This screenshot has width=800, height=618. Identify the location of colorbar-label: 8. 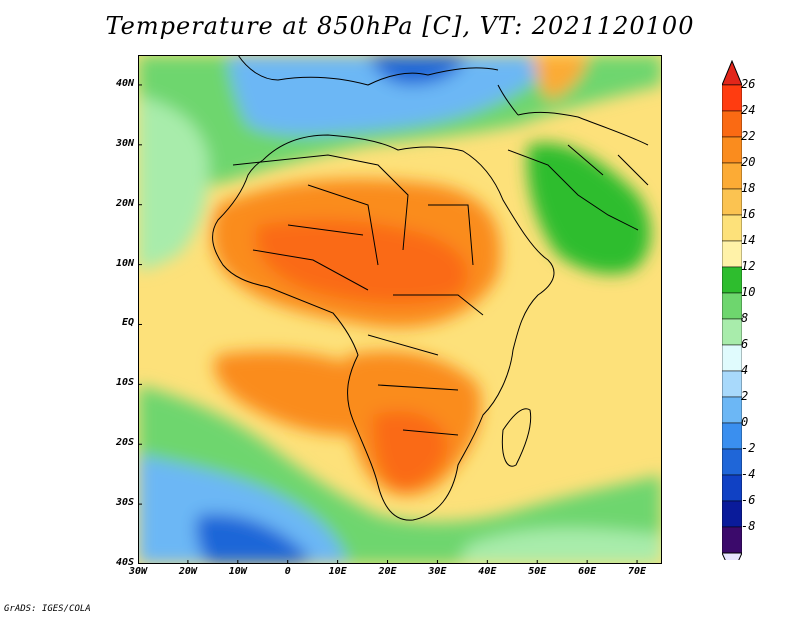
(745, 318).